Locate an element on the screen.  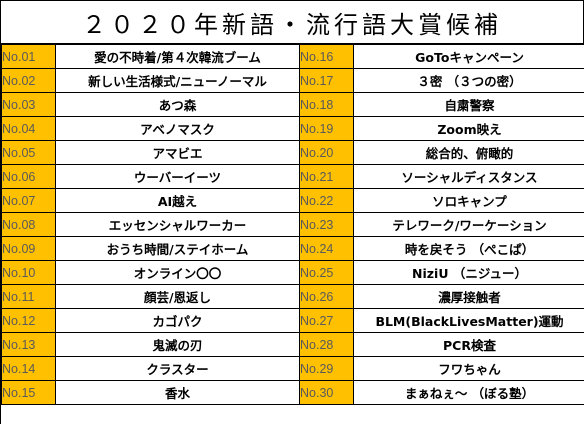
cell-word: アベノマスク is located at coordinates (177, 128).